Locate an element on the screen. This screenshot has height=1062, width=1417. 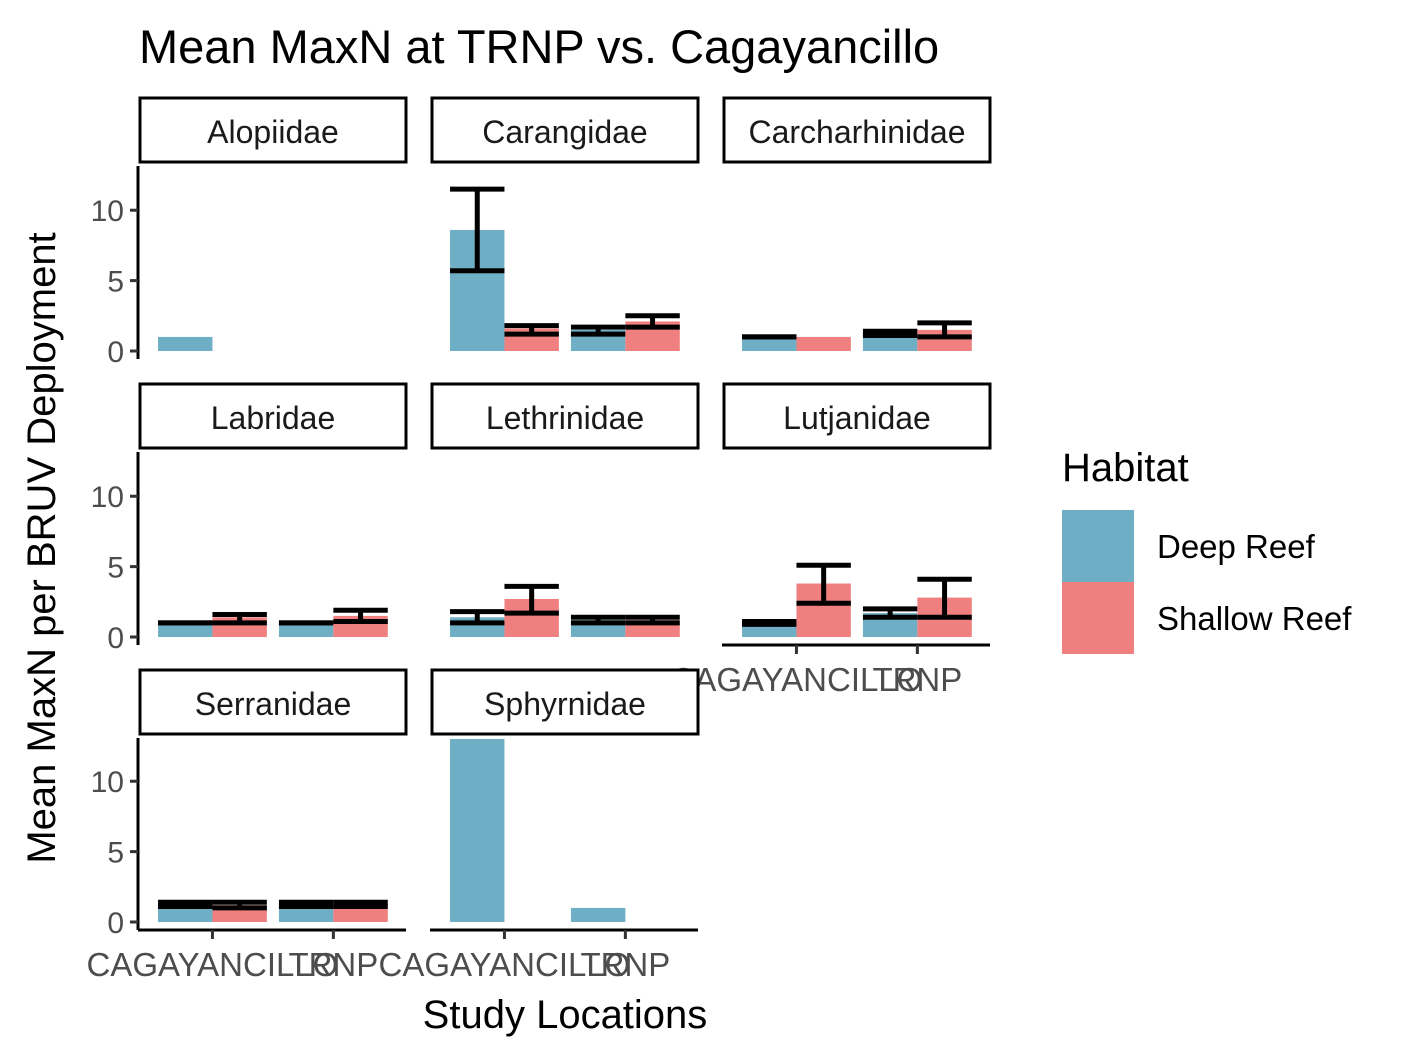
legend-label-shallow-reef: Shallow Reef is located at coordinates (1254, 618).